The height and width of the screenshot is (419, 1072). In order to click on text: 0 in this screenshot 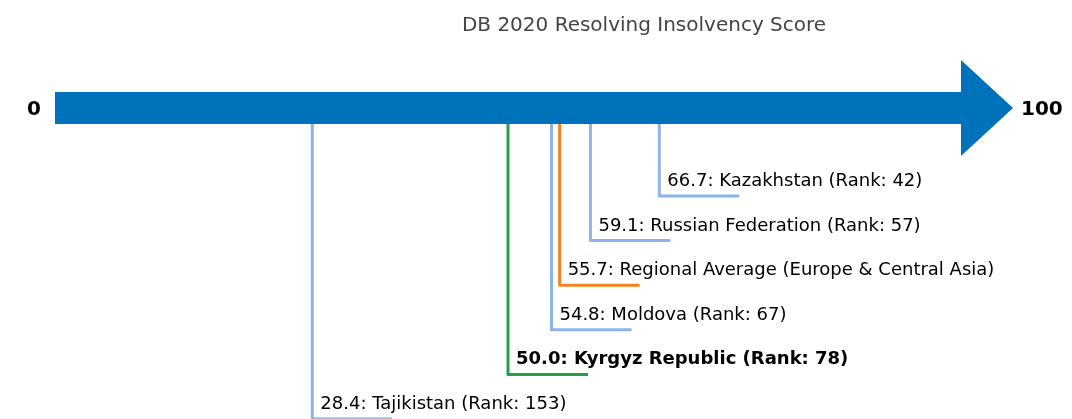, I will do `click(34, 108)`.